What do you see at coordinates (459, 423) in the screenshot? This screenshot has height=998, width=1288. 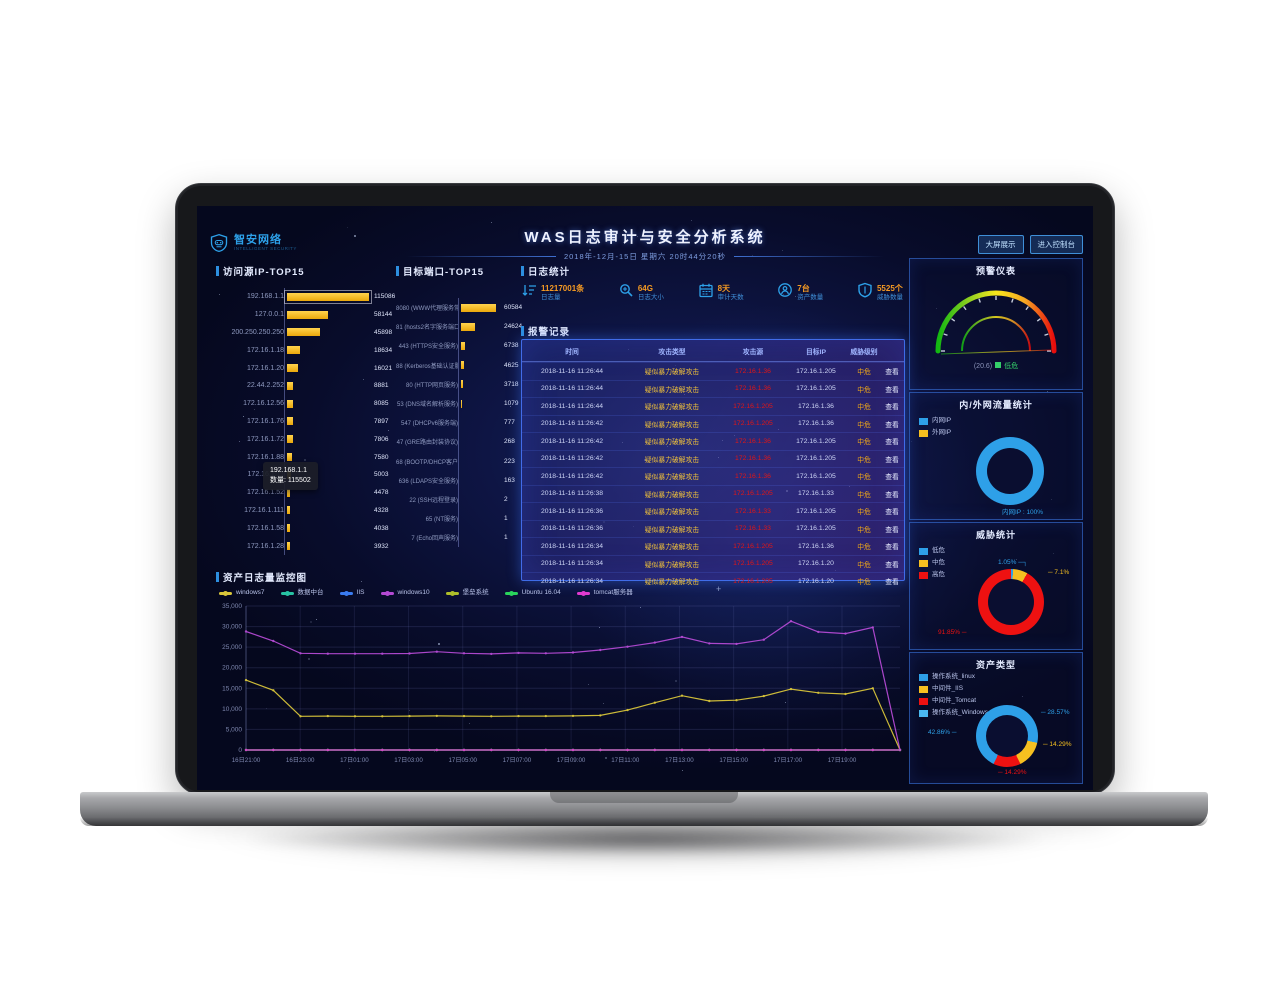 I see `bar-row: 547 (DHCPv6服务端) 777` at bounding box center [459, 423].